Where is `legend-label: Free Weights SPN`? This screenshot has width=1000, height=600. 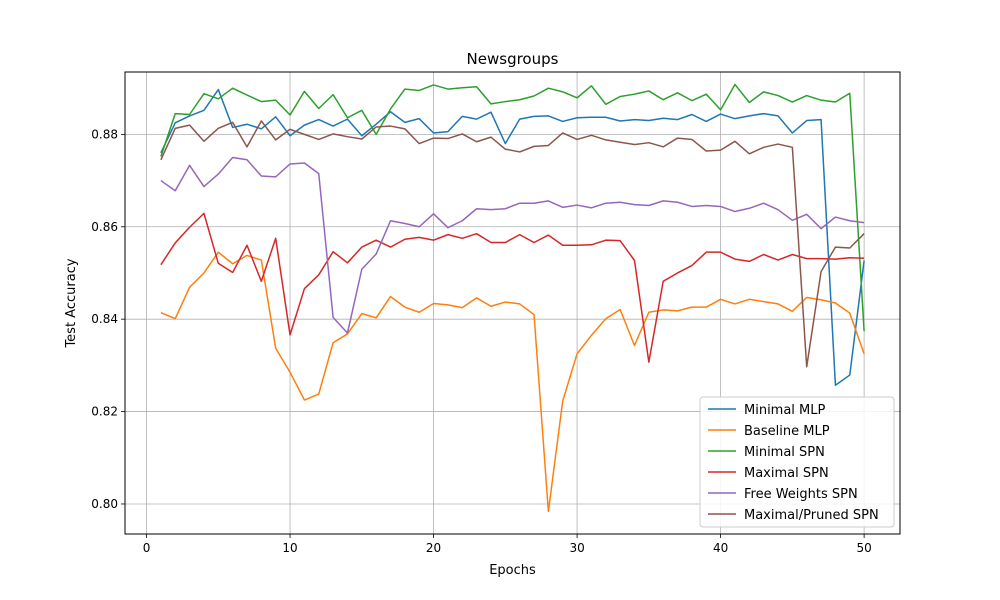
legend-label: Free Weights SPN is located at coordinates (801, 494).